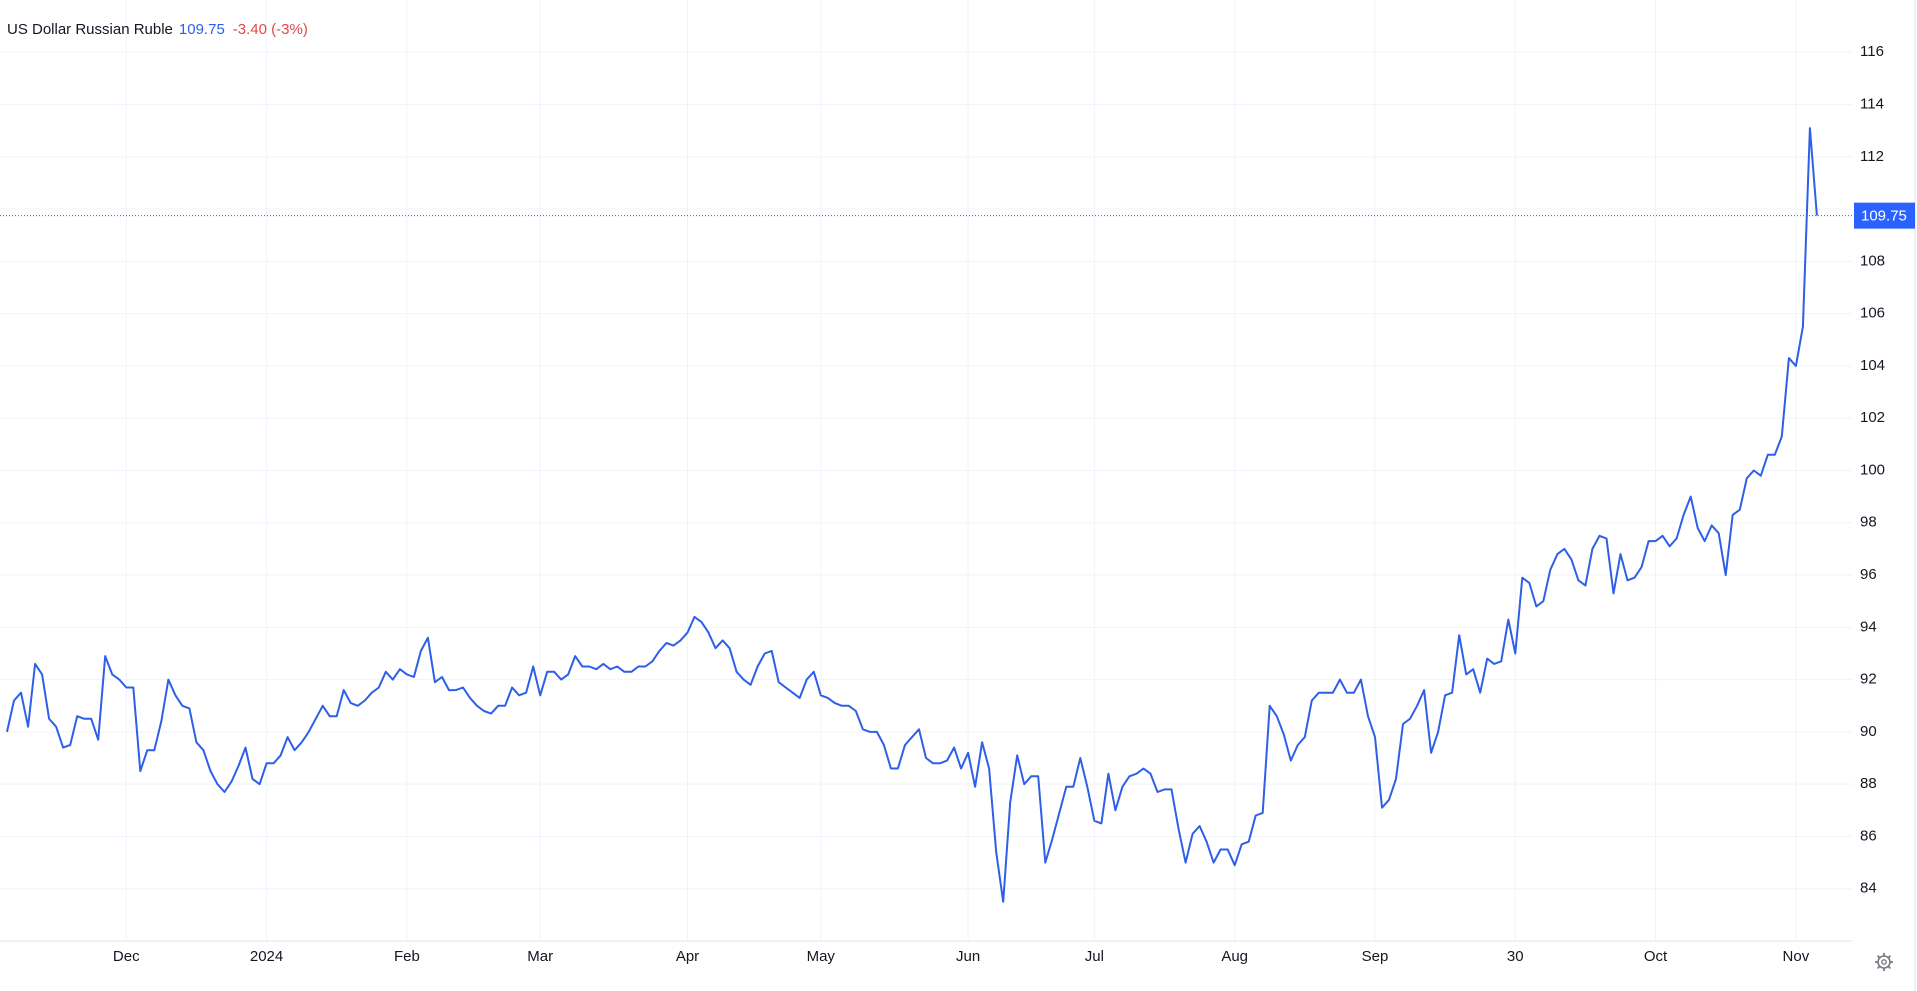 This screenshot has width=1917, height=991. What do you see at coordinates (202, 29) in the screenshot?
I see `last-value: 109.75` at bounding box center [202, 29].